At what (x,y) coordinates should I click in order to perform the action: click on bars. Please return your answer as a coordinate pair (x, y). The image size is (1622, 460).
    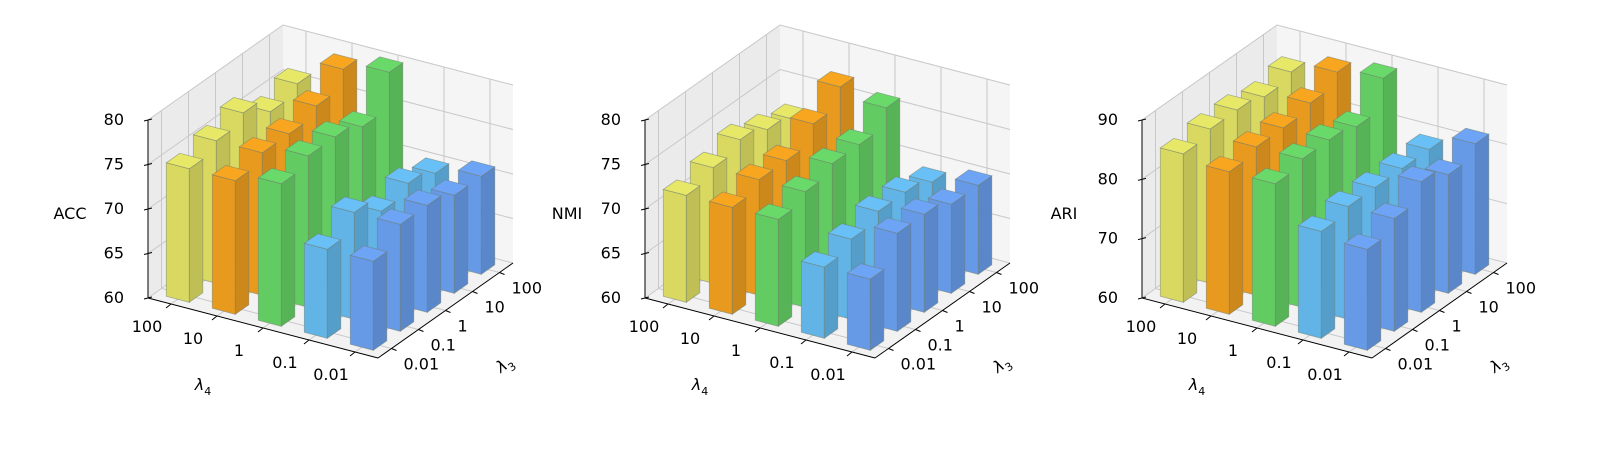
    Looking at the image, I should click on (1324, 204).